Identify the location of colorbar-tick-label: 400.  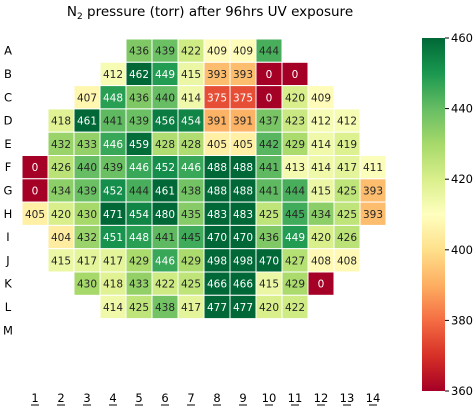
(462, 250).